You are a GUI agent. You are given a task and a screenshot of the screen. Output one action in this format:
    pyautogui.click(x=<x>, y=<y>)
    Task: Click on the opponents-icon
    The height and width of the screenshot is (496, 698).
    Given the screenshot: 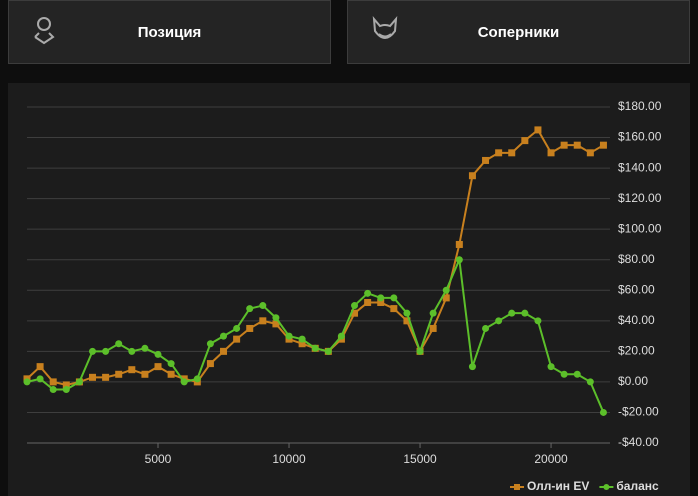 What is the action you would take?
    pyautogui.click(x=385, y=27)
    